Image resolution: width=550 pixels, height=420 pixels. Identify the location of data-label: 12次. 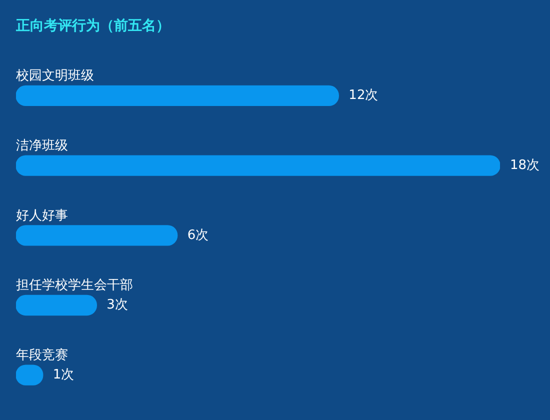
(363, 96).